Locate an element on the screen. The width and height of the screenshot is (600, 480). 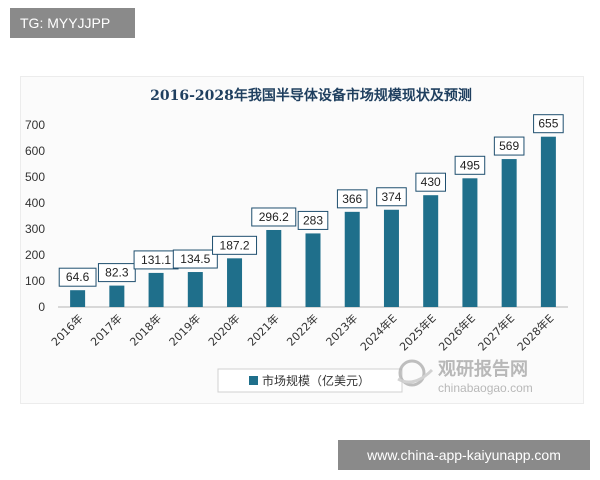
watermark-swoosh-icon is located at coordinates (415, 376).